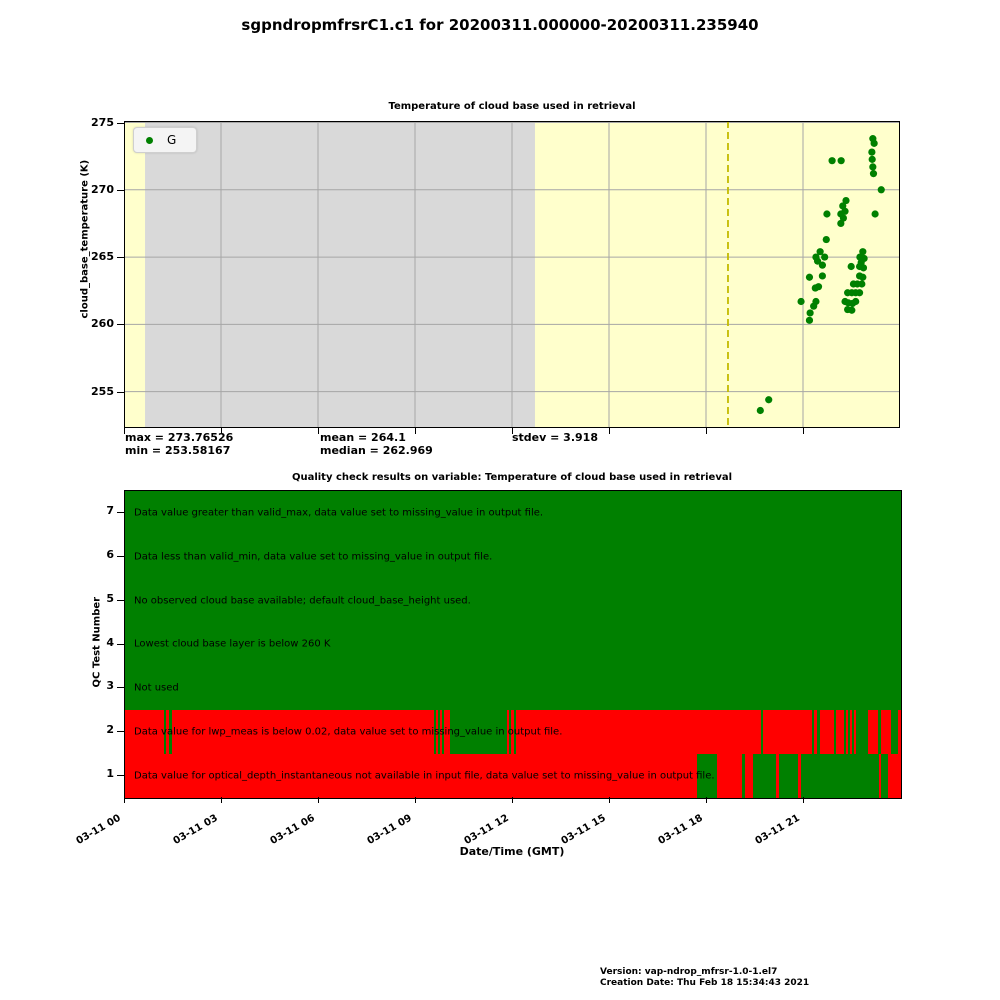 The image size is (1000, 1000). Describe the element at coordinates (110, 510) in the screenshot. I see `qc-y-tick-label: 7` at that location.